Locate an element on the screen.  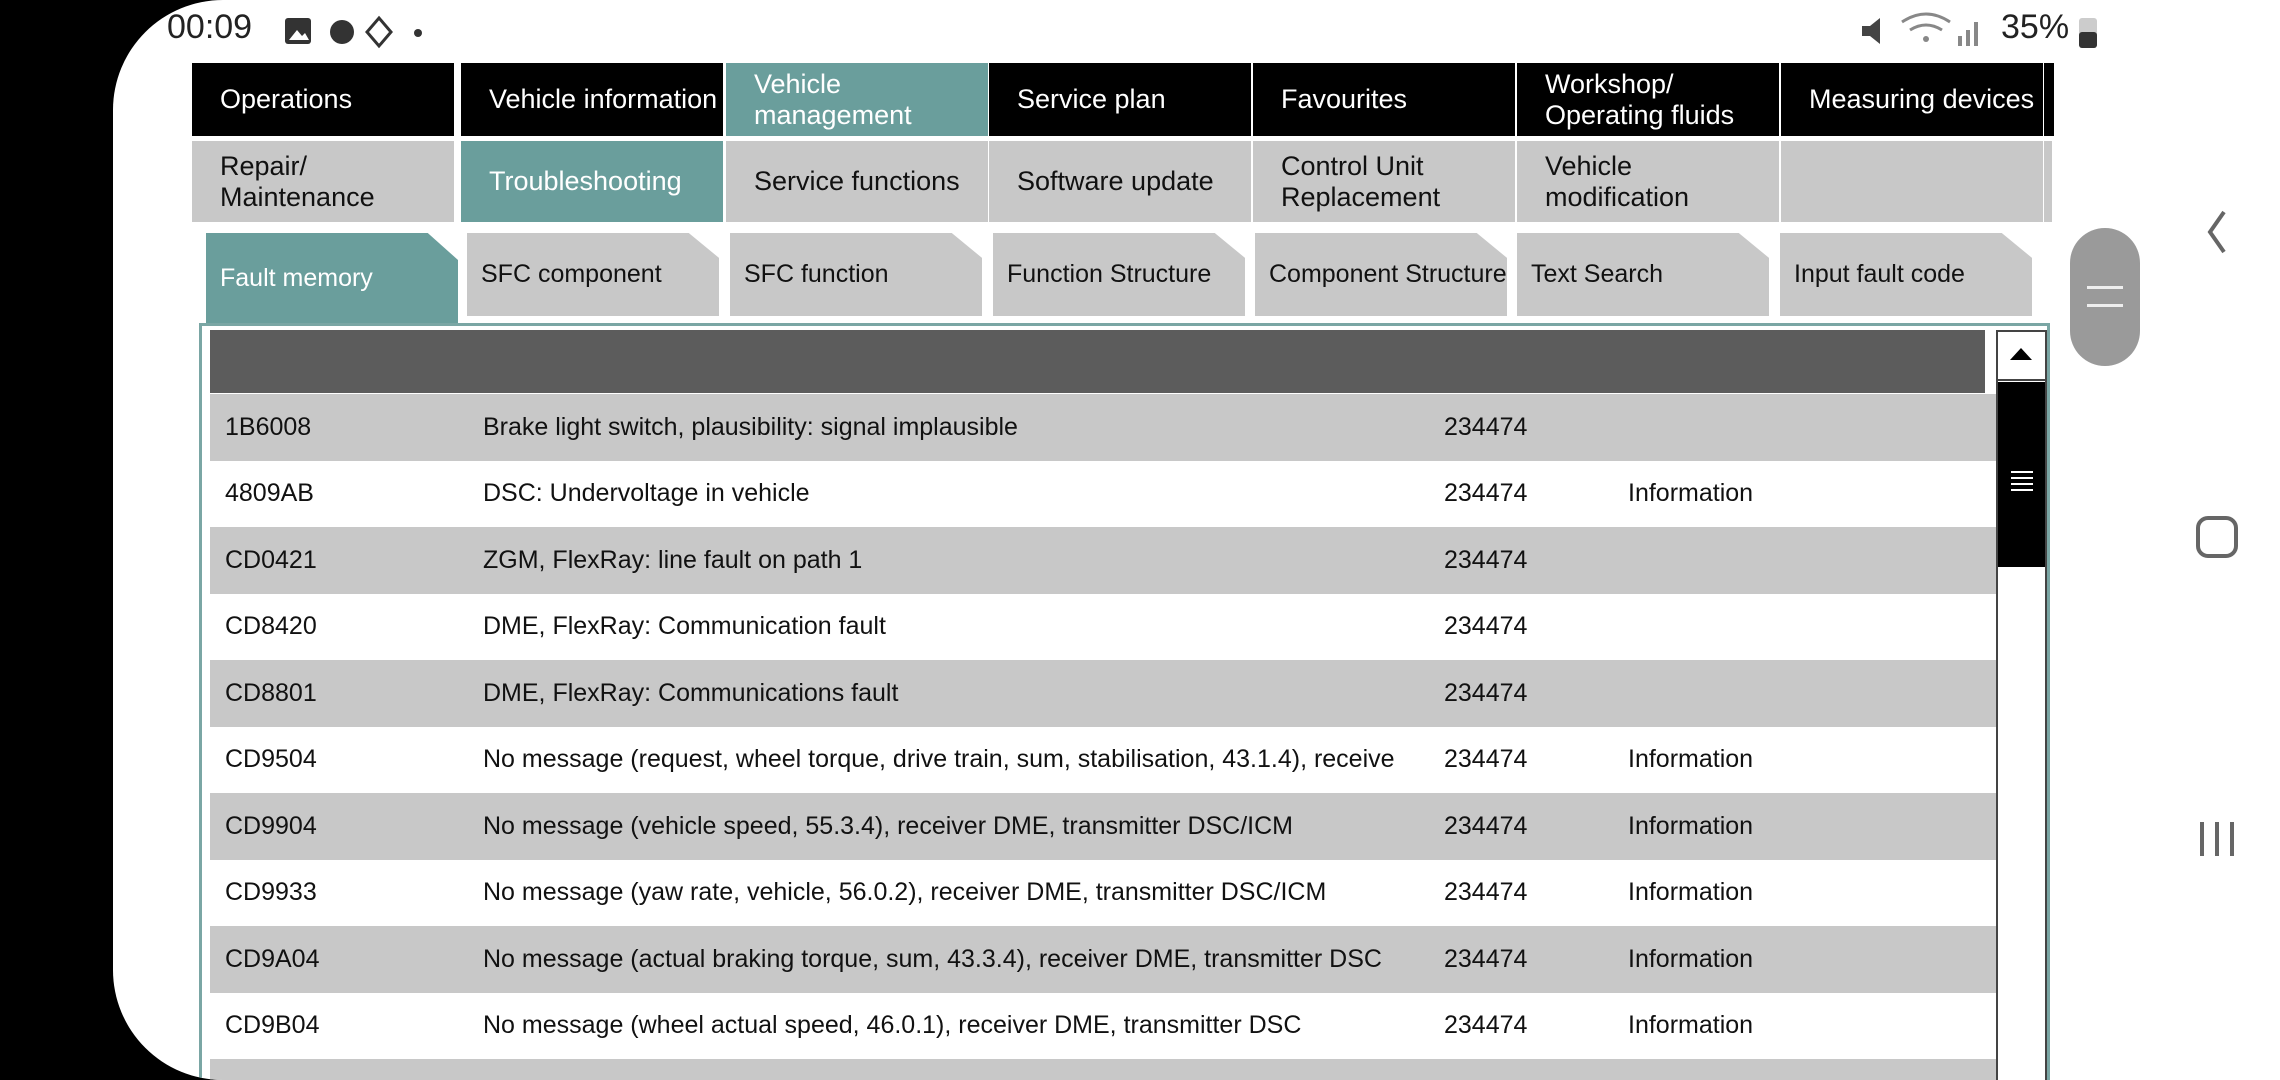
submenu-item: Repair/ Maintenance is located at coordinates (323, 181).